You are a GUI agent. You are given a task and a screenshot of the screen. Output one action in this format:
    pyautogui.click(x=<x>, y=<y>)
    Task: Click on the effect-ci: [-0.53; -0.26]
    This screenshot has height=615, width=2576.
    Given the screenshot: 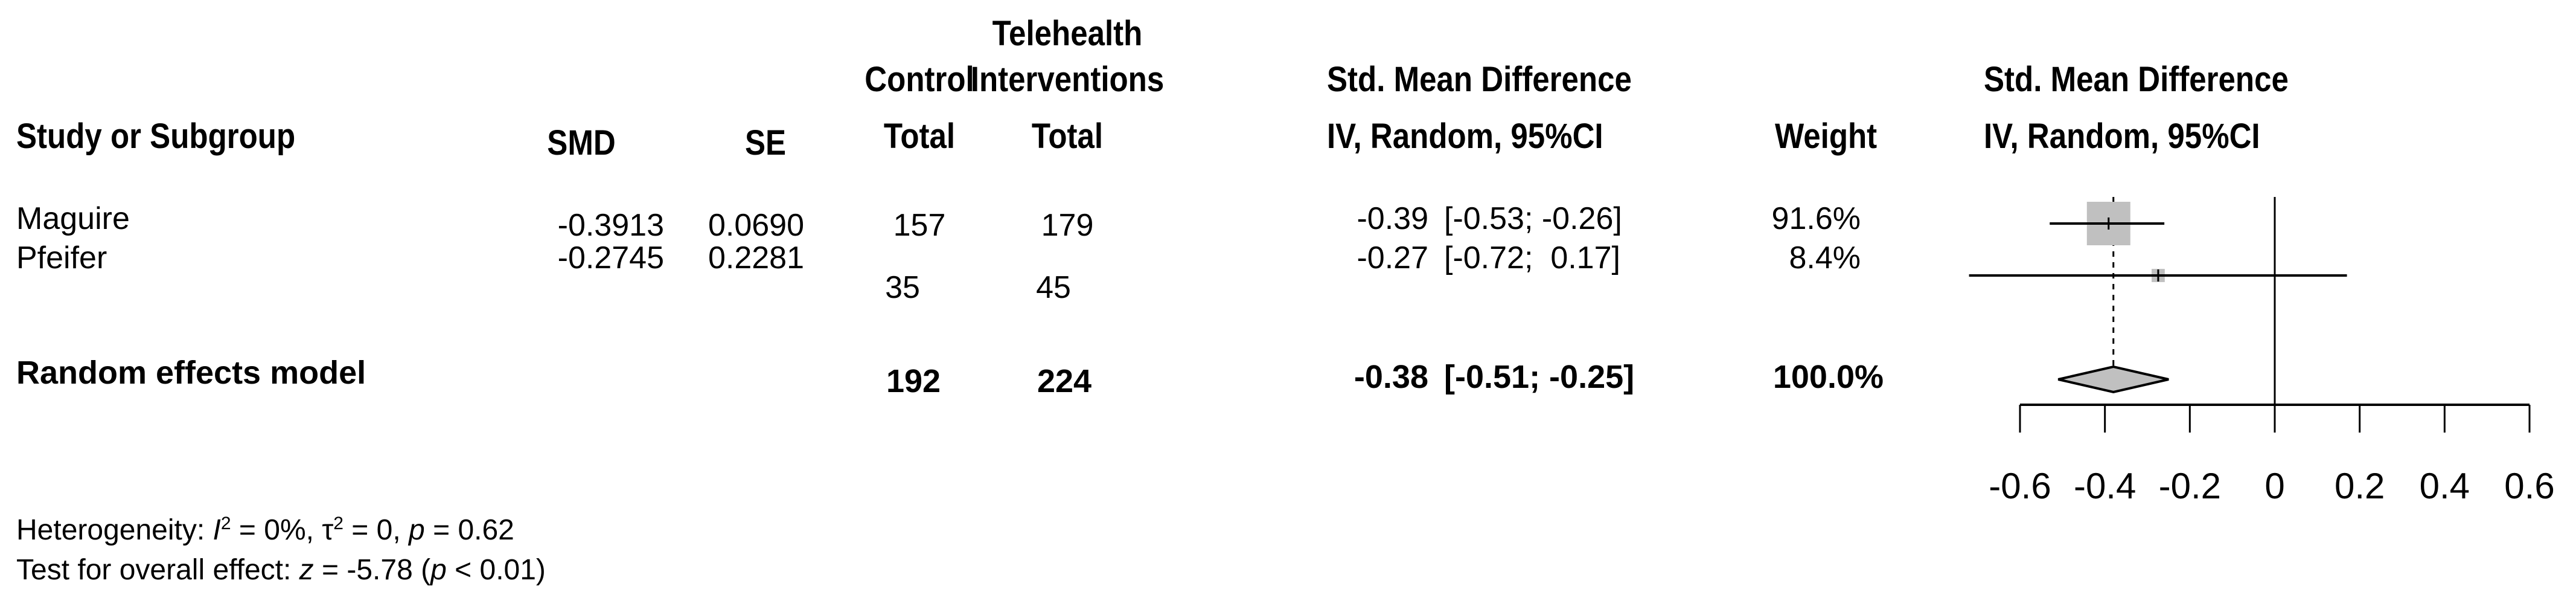 What is the action you would take?
    pyautogui.click(x=1533, y=218)
    